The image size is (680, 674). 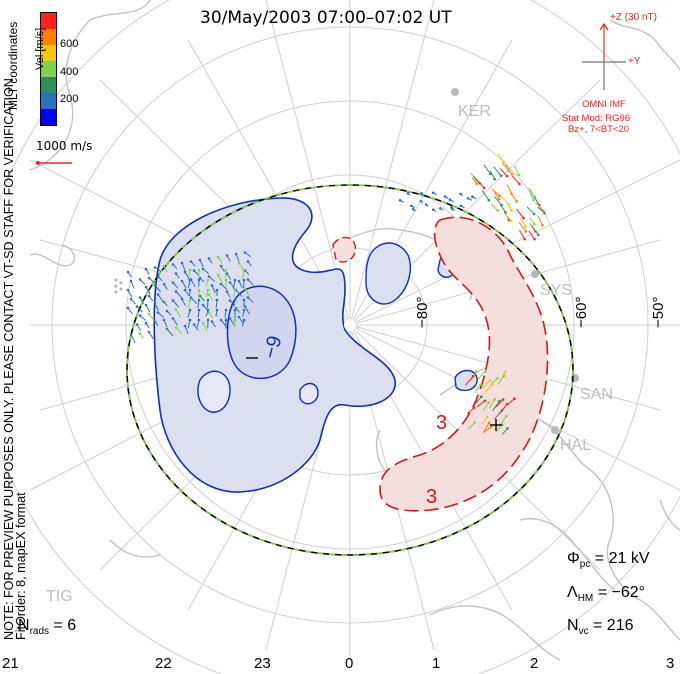 I want to click on station-label-hal: HAL, so click(x=576, y=445).